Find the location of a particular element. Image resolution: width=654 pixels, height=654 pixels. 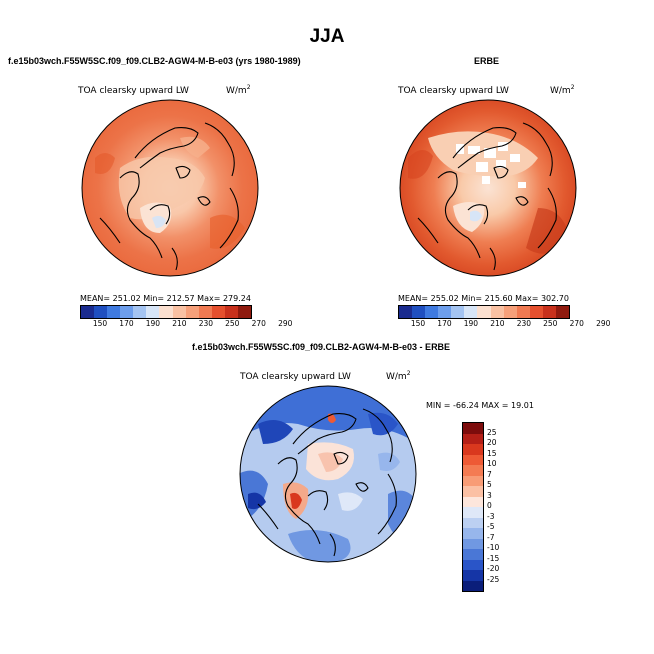

colorbar-tick-label: 5 is located at coordinates (489, 484).